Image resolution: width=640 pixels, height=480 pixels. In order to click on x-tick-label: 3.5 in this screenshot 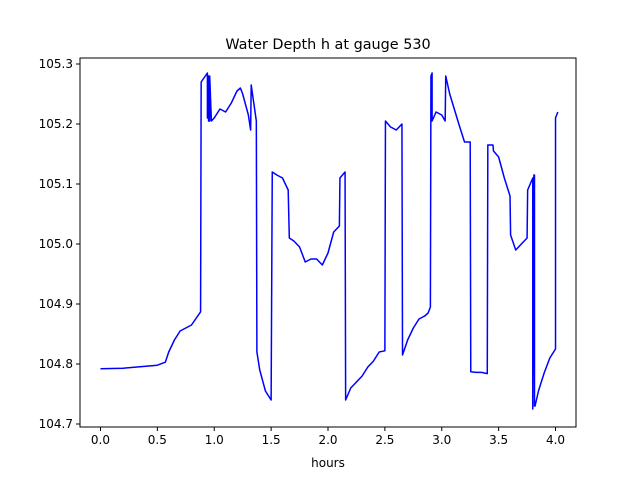, I will do `click(498, 440)`.